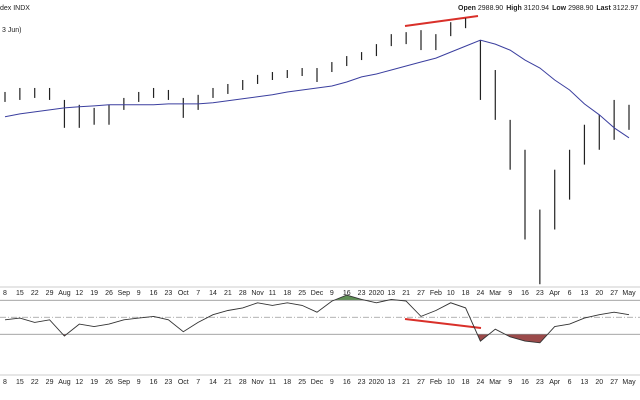  What do you see at coordinates (625, 8) in the screenshot?
I see `stat-value: 3122.97` at bounding box center [625, 8].